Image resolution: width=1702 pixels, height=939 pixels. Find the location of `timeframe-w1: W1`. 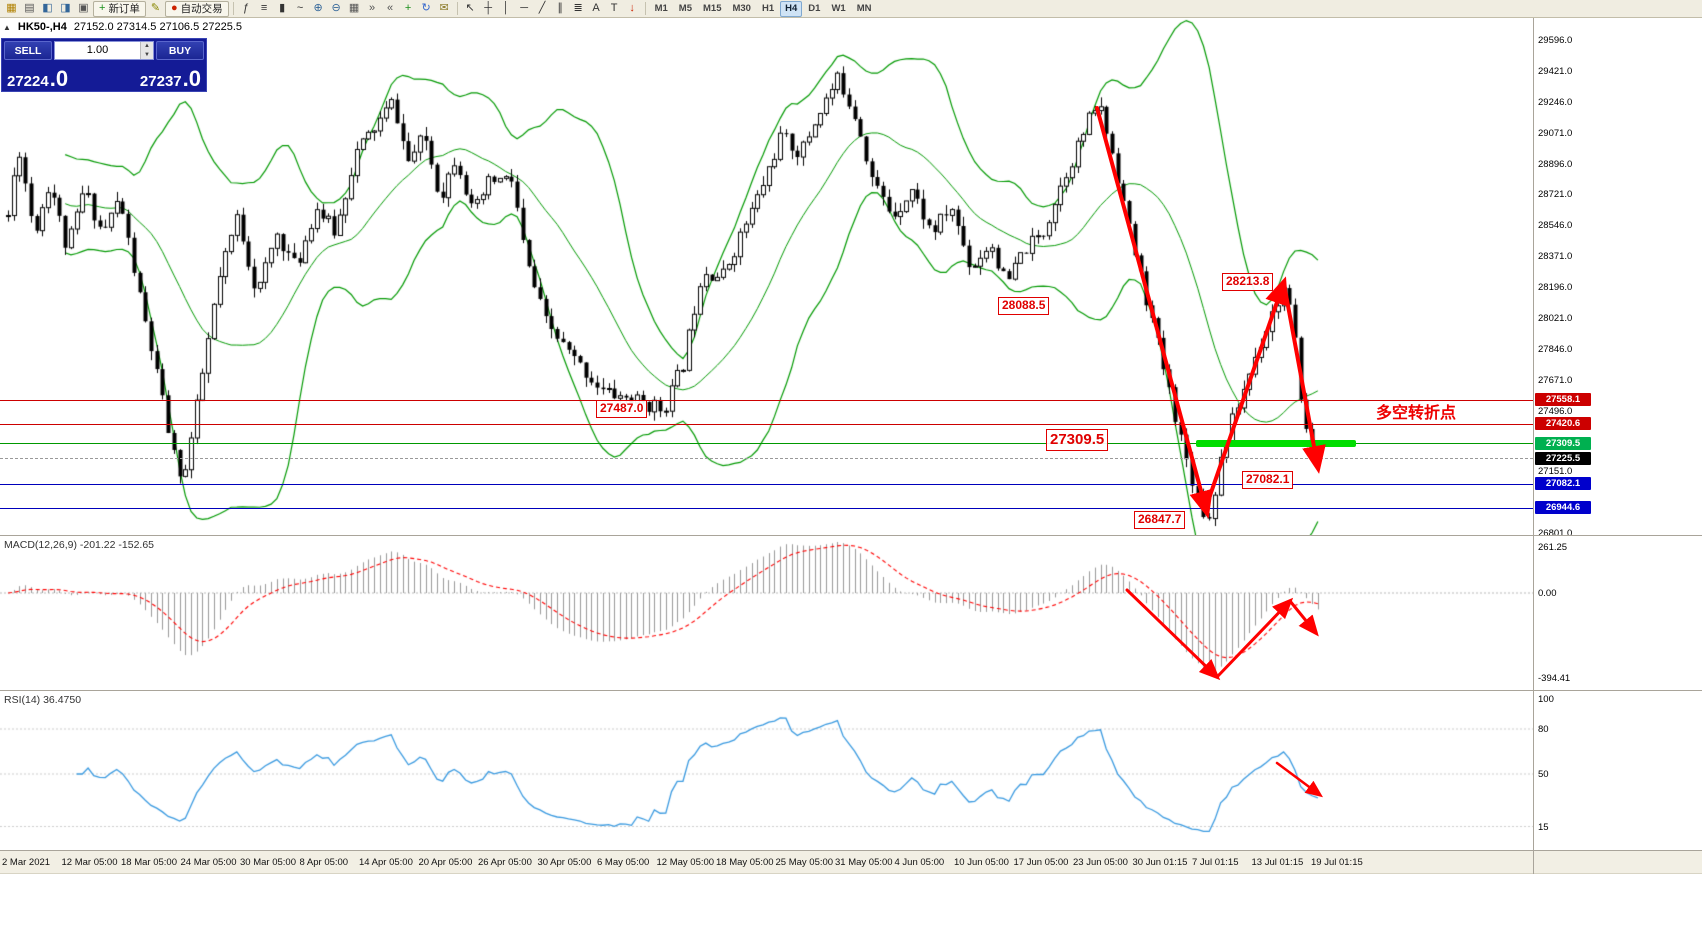

timeframe-w1: W1 is located at coordinates (838, 9).